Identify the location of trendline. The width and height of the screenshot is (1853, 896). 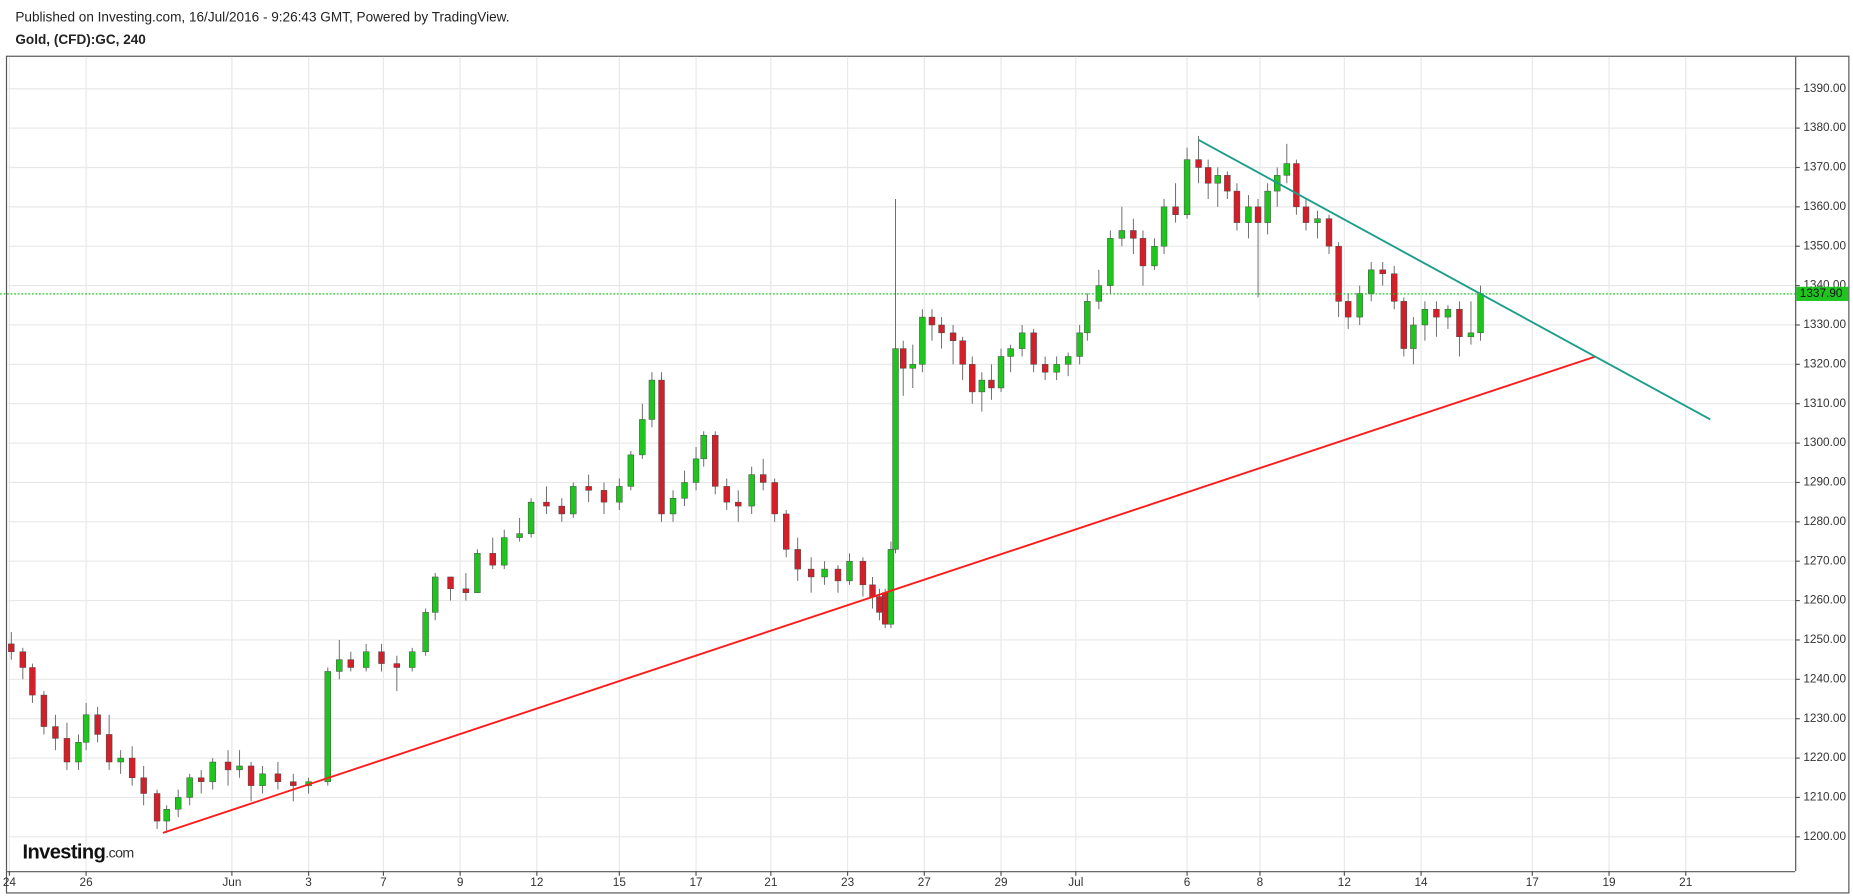
(1454, 280).